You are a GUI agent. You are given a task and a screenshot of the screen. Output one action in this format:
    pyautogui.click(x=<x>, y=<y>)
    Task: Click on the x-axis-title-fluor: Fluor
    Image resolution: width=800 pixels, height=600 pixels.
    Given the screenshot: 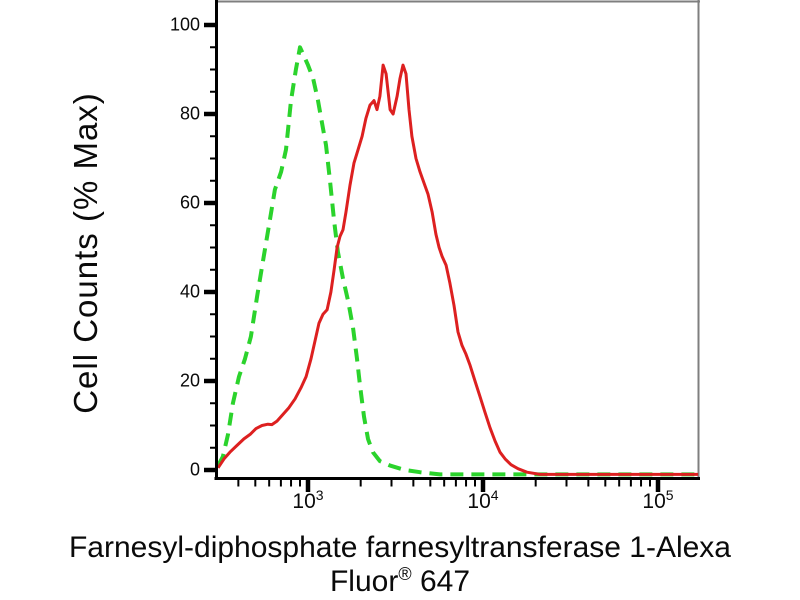 What is the action you would take?
    pyautogui.click(x=364, y=581)
    